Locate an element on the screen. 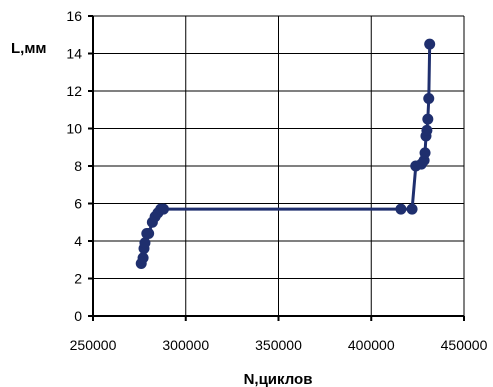 The width and height of the screenshot is (493, 387). x-tick-label: 400000 is located at coordinates (371, 345).